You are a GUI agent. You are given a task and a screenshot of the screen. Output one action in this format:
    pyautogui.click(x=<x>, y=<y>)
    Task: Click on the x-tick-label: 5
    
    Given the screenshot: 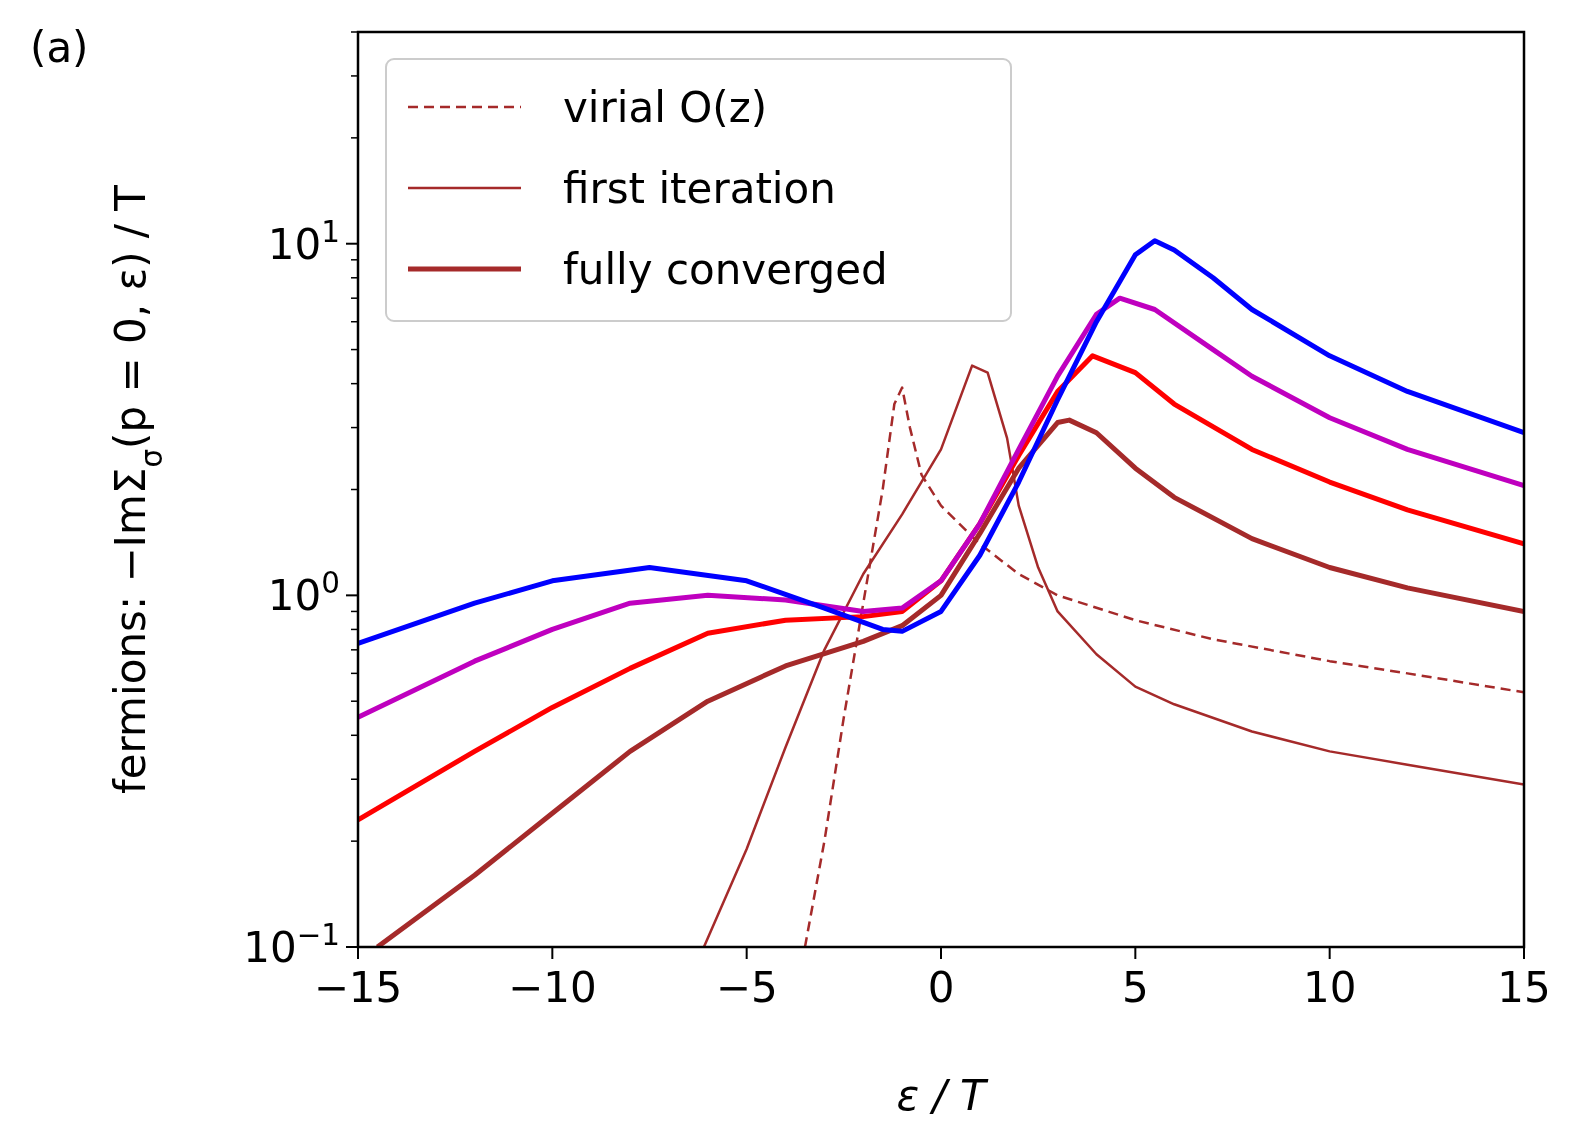 What is the action you would take?
    pyautogui.click(x=1135, y=987)
    